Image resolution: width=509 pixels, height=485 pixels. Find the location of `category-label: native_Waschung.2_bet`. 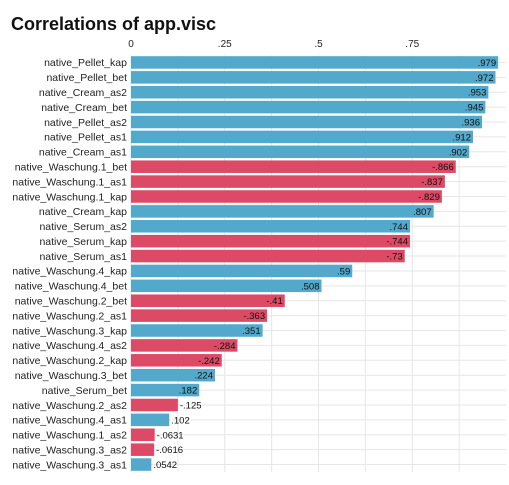

category-label: native_Waschung.2_bet is located at coordinates (71, 302).